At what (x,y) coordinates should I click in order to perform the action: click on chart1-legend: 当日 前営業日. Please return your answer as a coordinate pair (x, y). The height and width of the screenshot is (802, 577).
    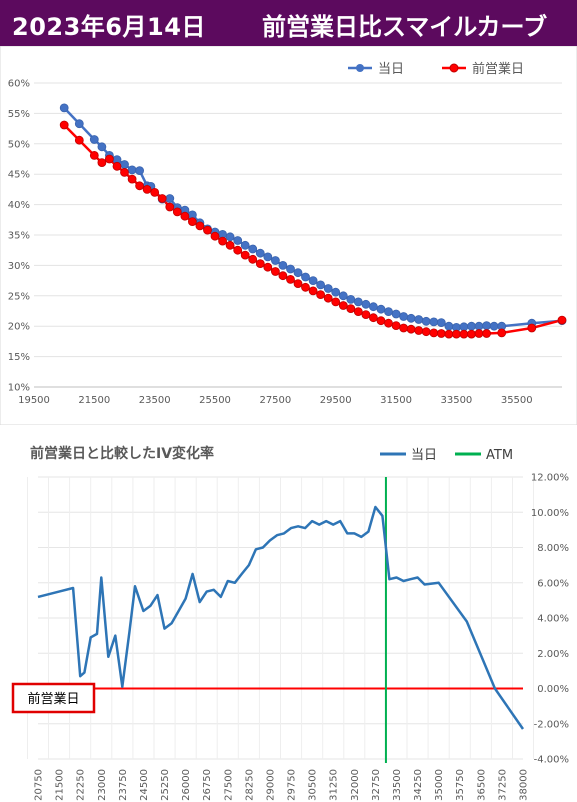
    Looking at the image, I should click on (436, 69).